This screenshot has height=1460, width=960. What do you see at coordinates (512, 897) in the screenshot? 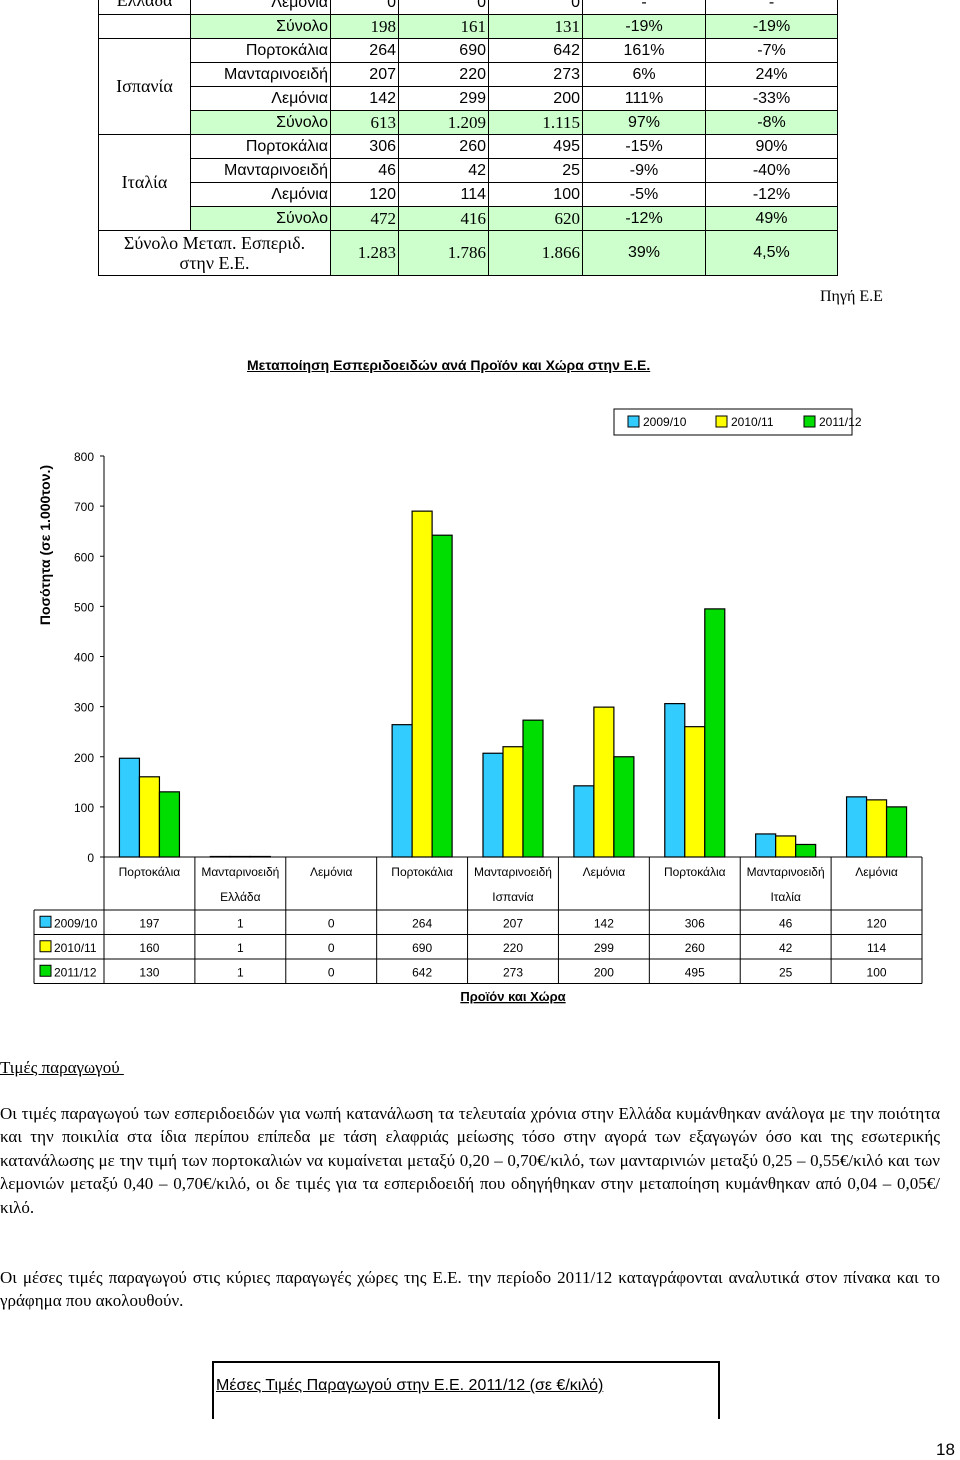
I see `x-group-label: Ισπανία` at bounding box center [512, 897].